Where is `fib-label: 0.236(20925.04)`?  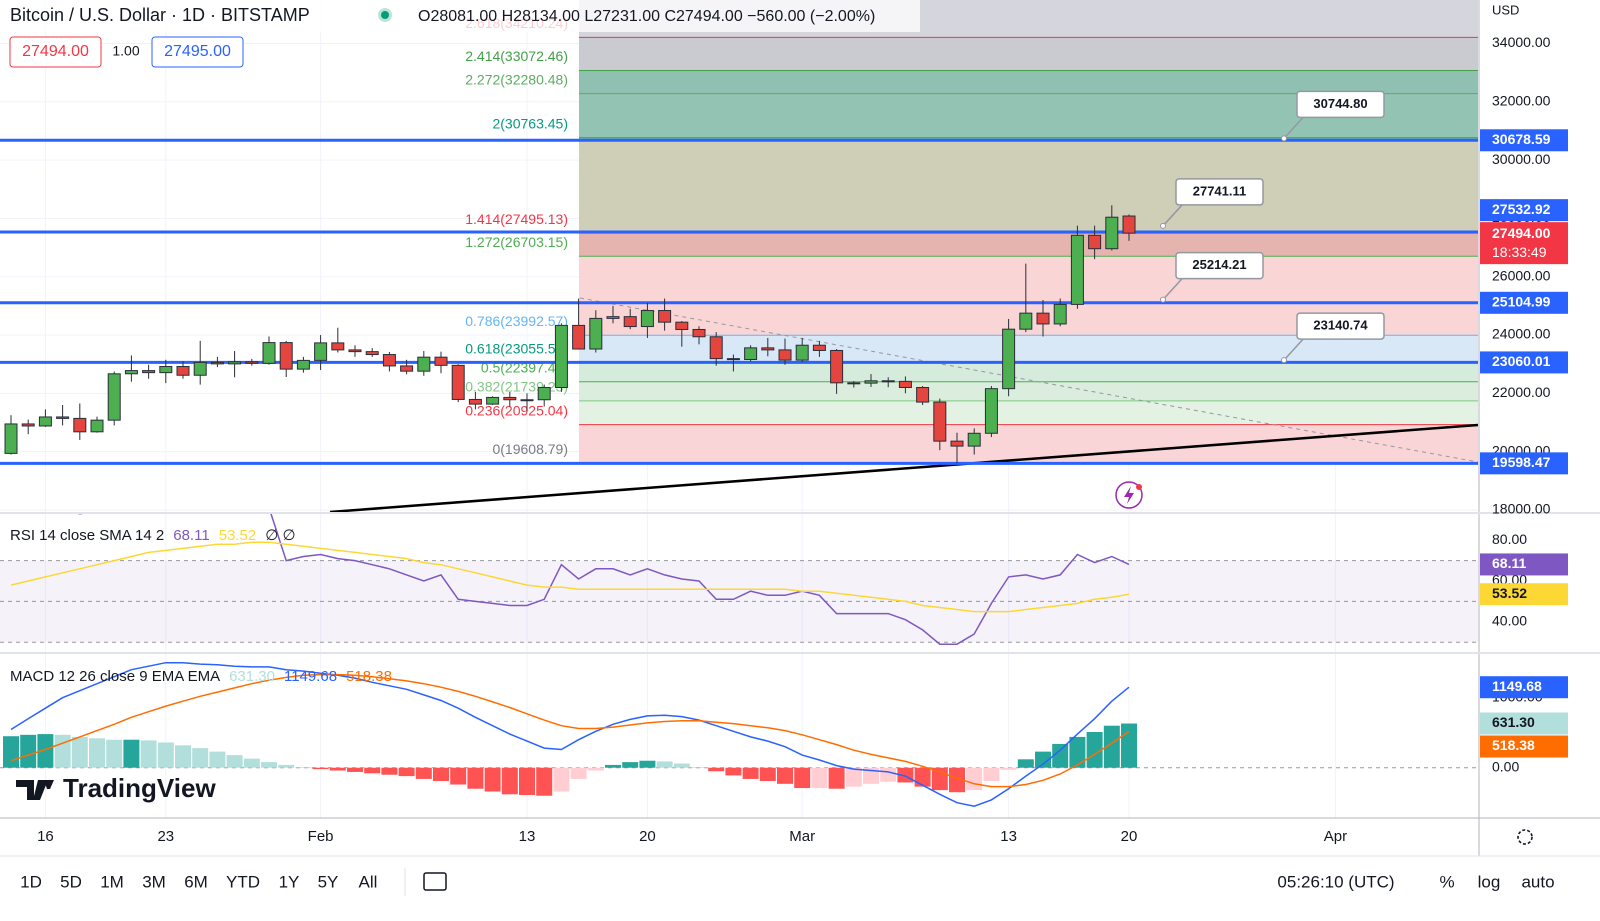
fib-label: 0.236(20925.04) is located at coordinates (516, 410).